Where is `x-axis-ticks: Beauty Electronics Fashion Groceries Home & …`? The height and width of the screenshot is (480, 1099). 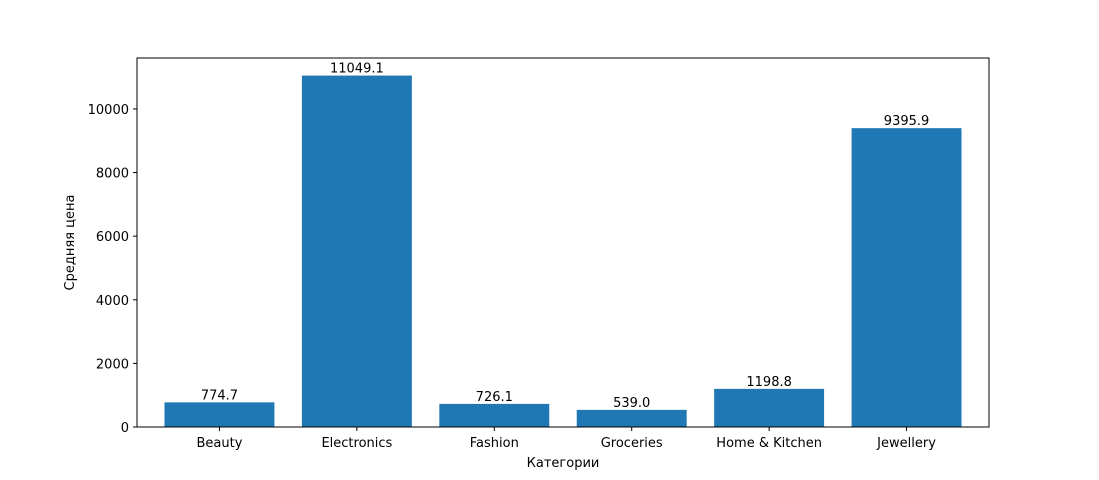
x-axis-ticks: Beauty Electronics Fashion Groceries Home & … is located at coordinates (566, 439).